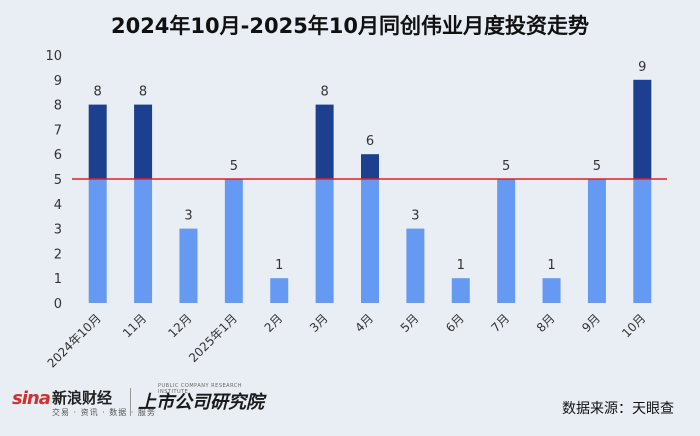 This screenshot has height=436, width=700. I want to click on x-tick-label: 7月, so click(500, 323).